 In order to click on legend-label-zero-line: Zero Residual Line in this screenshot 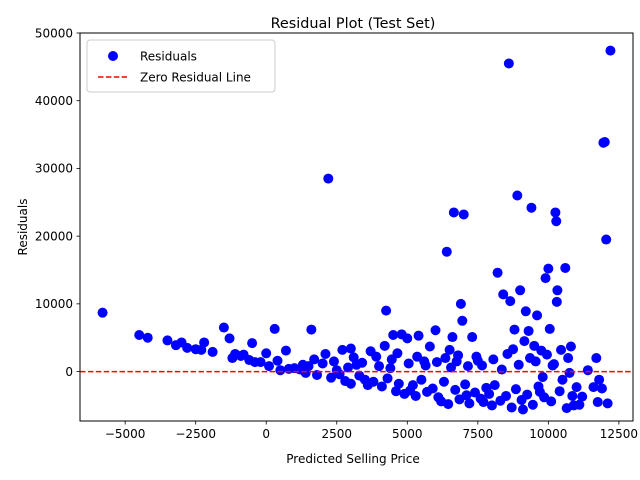, I will do `click(195, 78)`.